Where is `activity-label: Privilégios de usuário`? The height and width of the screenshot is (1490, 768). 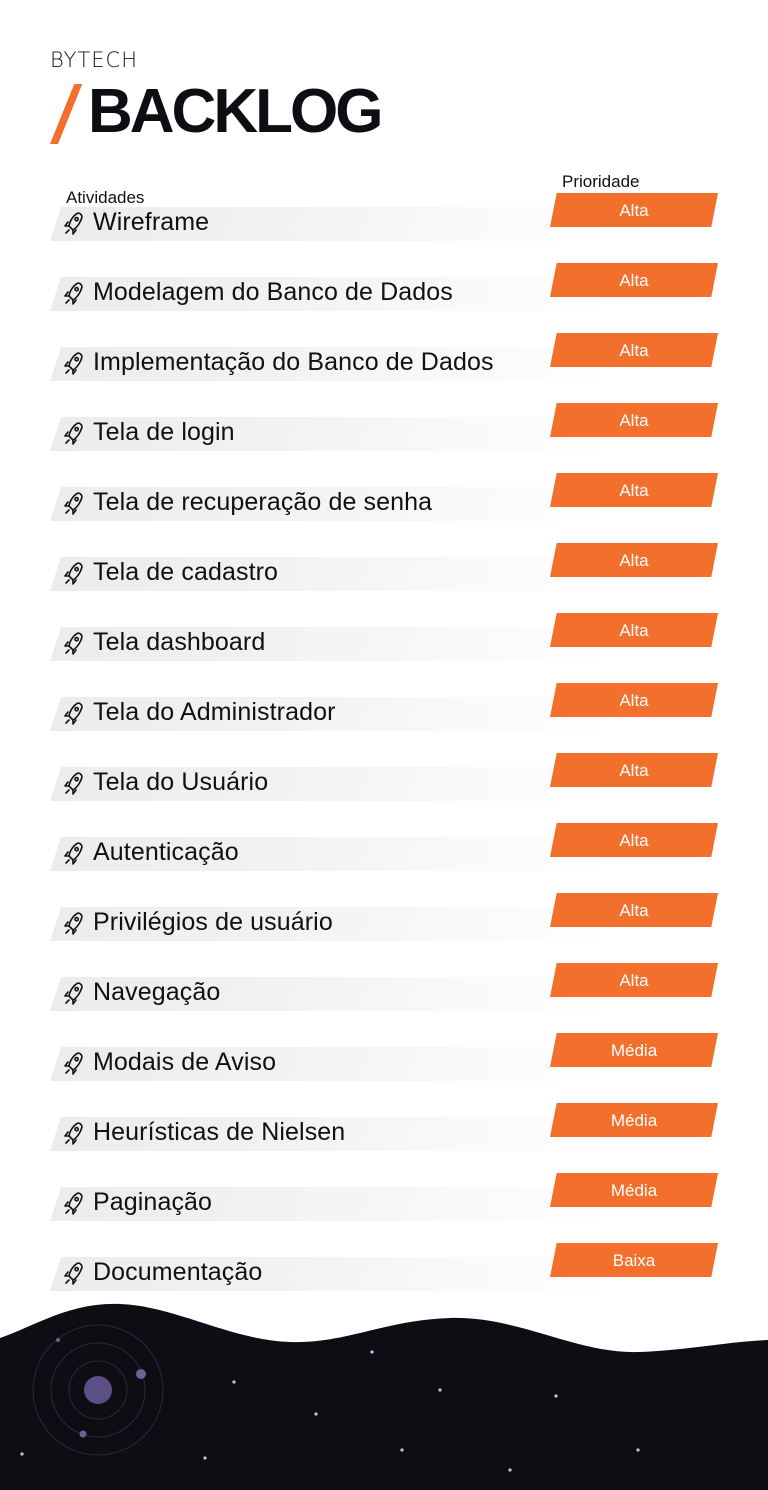
activity-label: Privilégios de usuário is located at coordinates (213, 922).